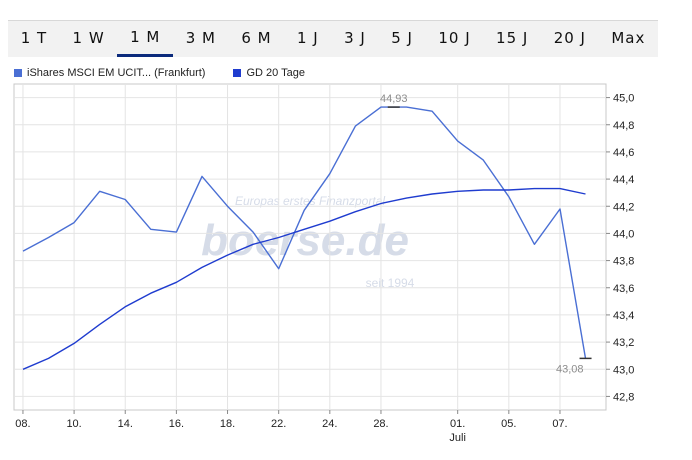 The image size is (692, 460). Describe the element at coordinates (623, 234) in the screenshot. I see `y-tick-label: 44,0` at that location.